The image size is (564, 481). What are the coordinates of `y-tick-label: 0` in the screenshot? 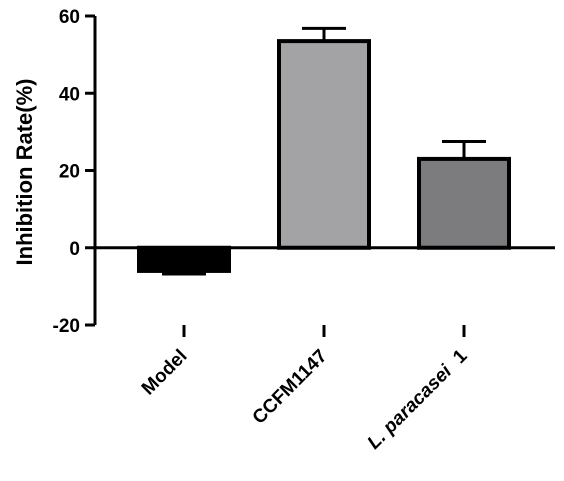 It's located at (74, 249).